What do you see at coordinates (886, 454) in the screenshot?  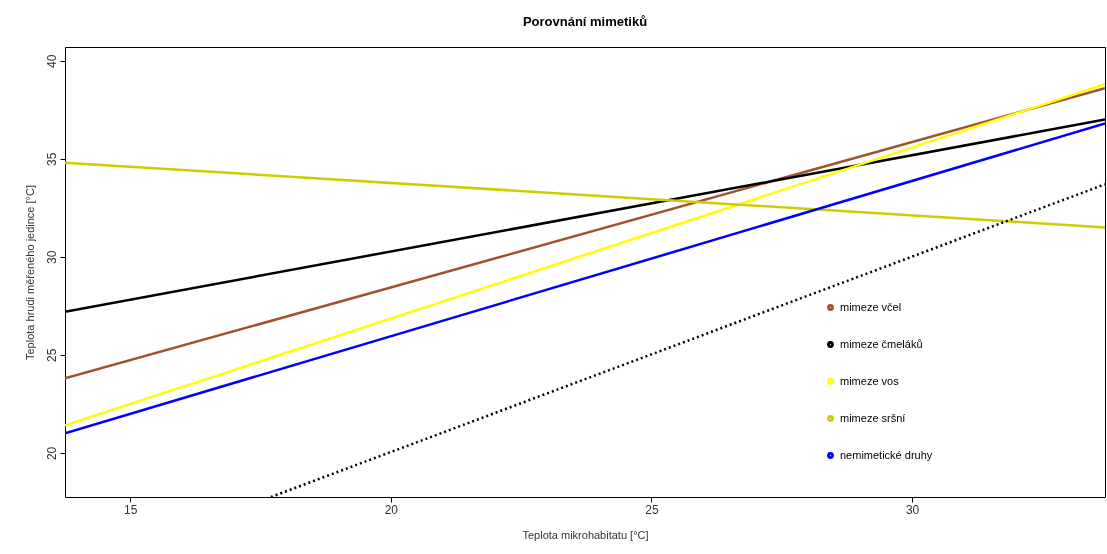 I see `legend-label: nemimetické druhy` at bounding box center [886, 454].